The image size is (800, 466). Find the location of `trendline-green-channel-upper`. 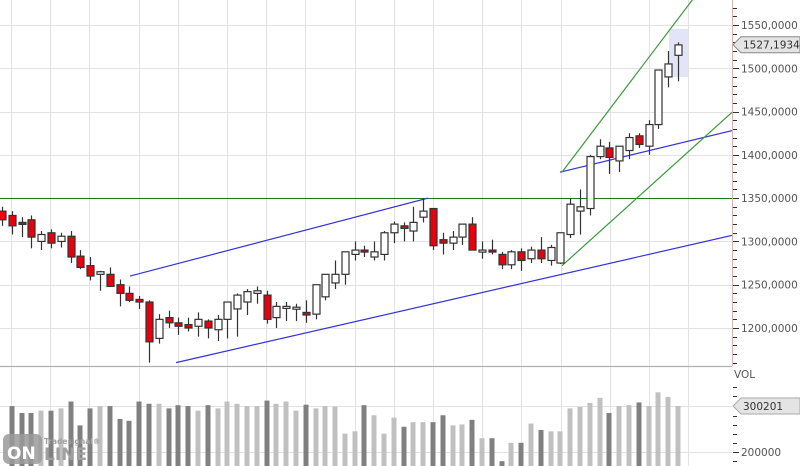

trendline-green-channel-upper is located at coordinates (627, 86).